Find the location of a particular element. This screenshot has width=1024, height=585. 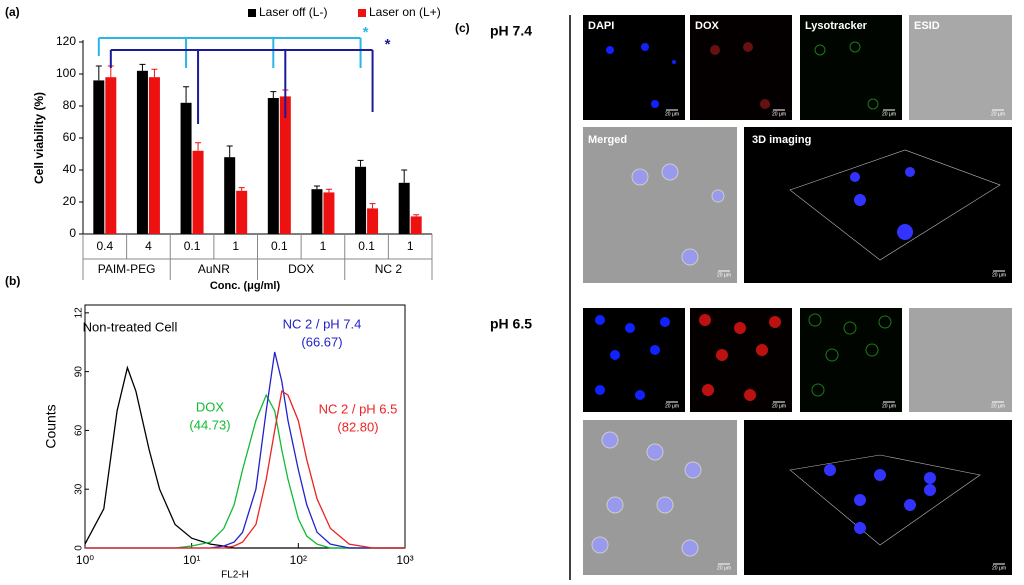

channel-label: DAPI is located at coordinates (601, 26).